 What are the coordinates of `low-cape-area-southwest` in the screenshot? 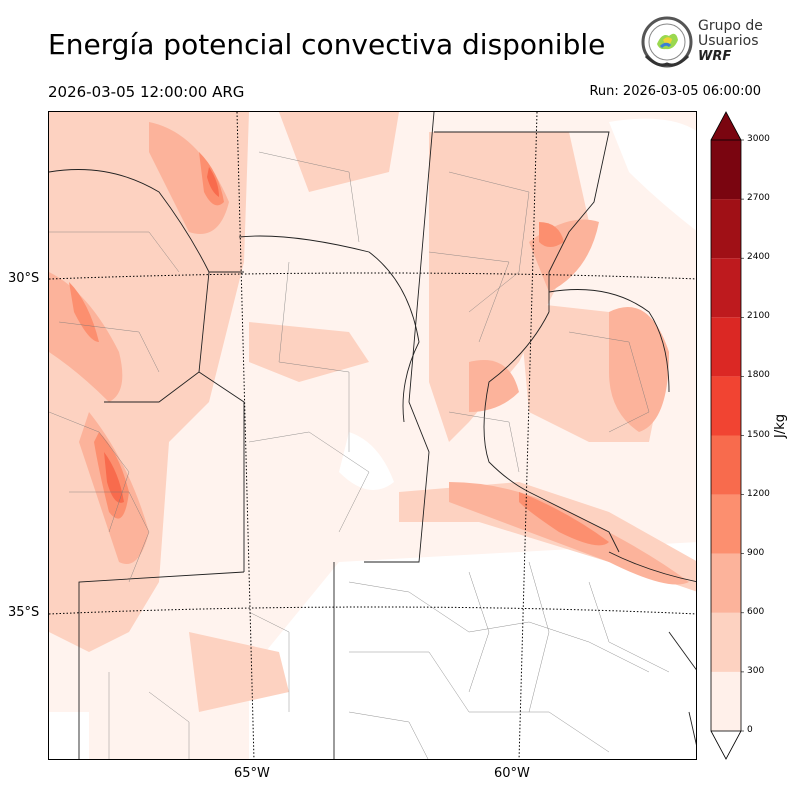 It's located at (69, 735).